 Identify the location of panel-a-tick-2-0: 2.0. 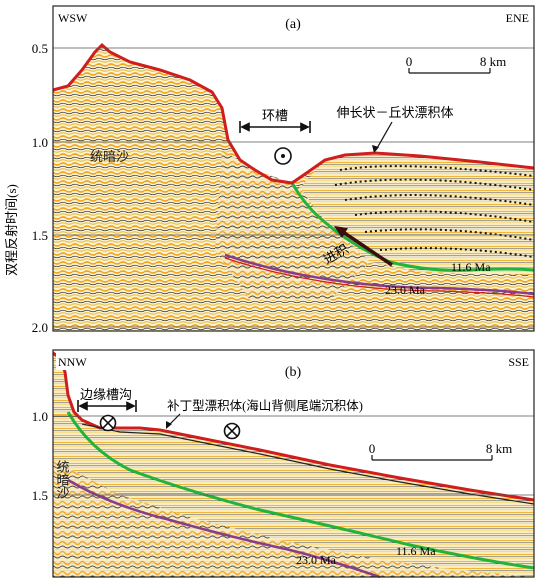
(40, 327).